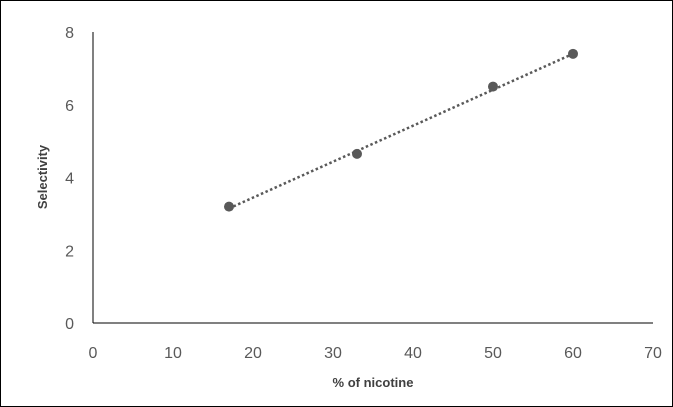 This screenshot has width=673, height=407. I want to click on x-tick-label: 60, so click(573, 353).